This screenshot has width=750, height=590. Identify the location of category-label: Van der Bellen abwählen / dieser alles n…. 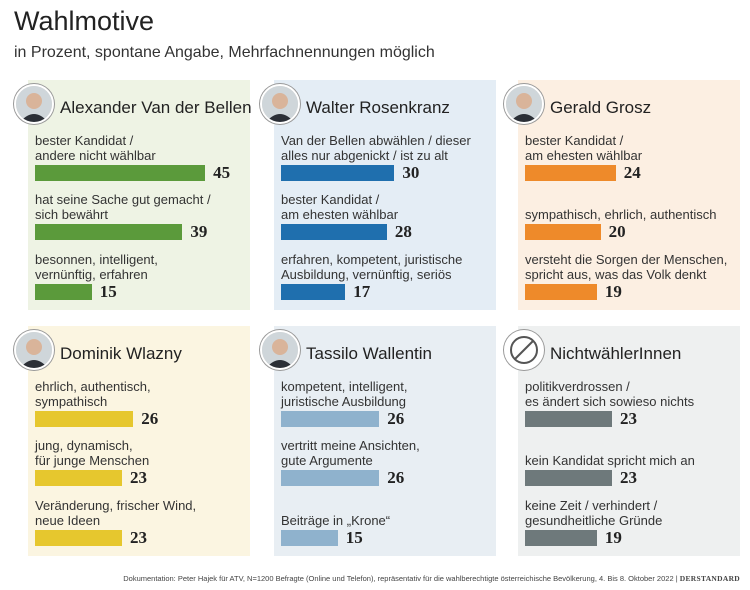
(376, 148).